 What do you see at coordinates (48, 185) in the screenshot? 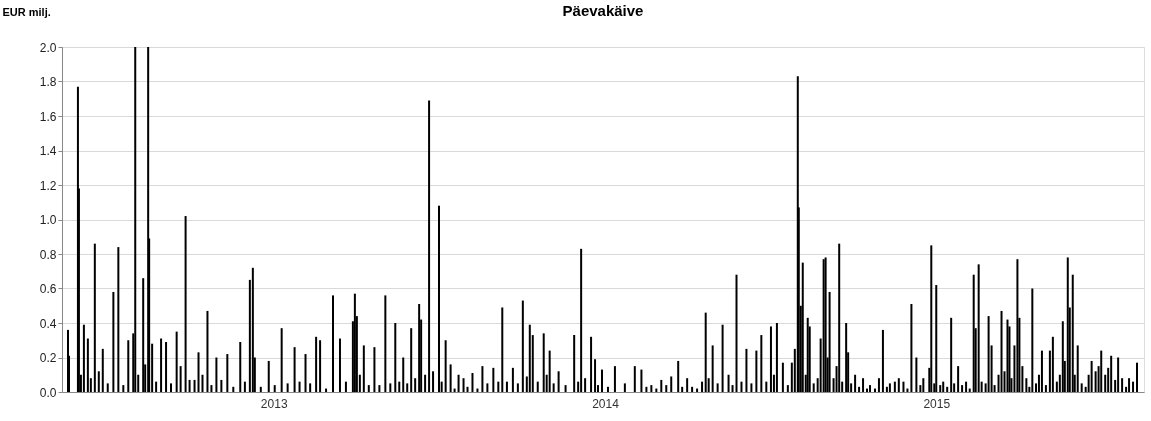
I see `y-tick-label: 1.2` at bounding box center [48, 185].